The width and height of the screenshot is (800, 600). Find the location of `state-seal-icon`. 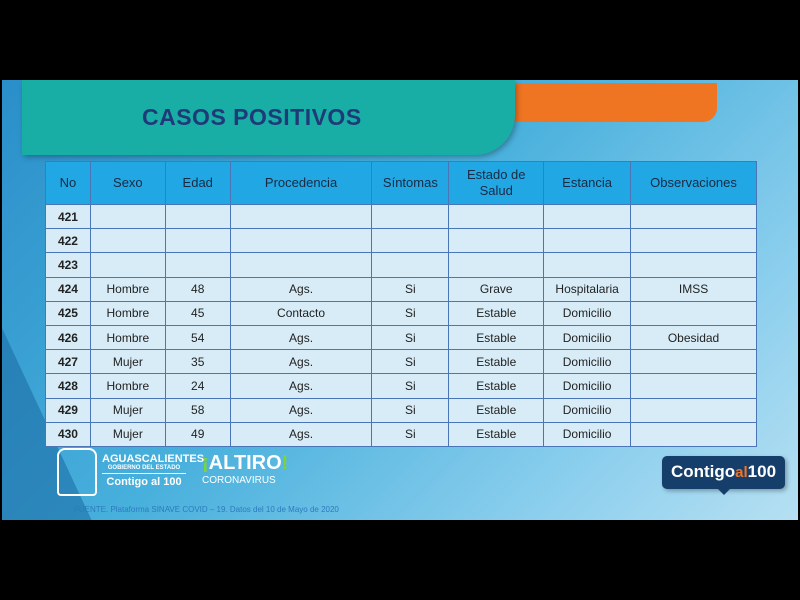

state-seal-icon is located at coordinates (77, 472).